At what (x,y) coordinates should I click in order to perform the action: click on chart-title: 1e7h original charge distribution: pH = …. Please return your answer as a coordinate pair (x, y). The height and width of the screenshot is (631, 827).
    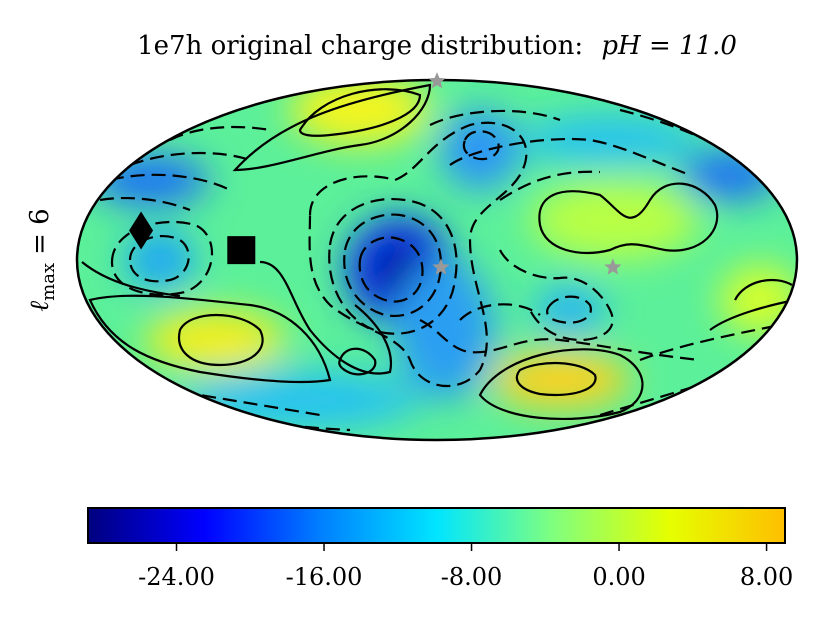
    Looking at the image, I should click on (437, 46).